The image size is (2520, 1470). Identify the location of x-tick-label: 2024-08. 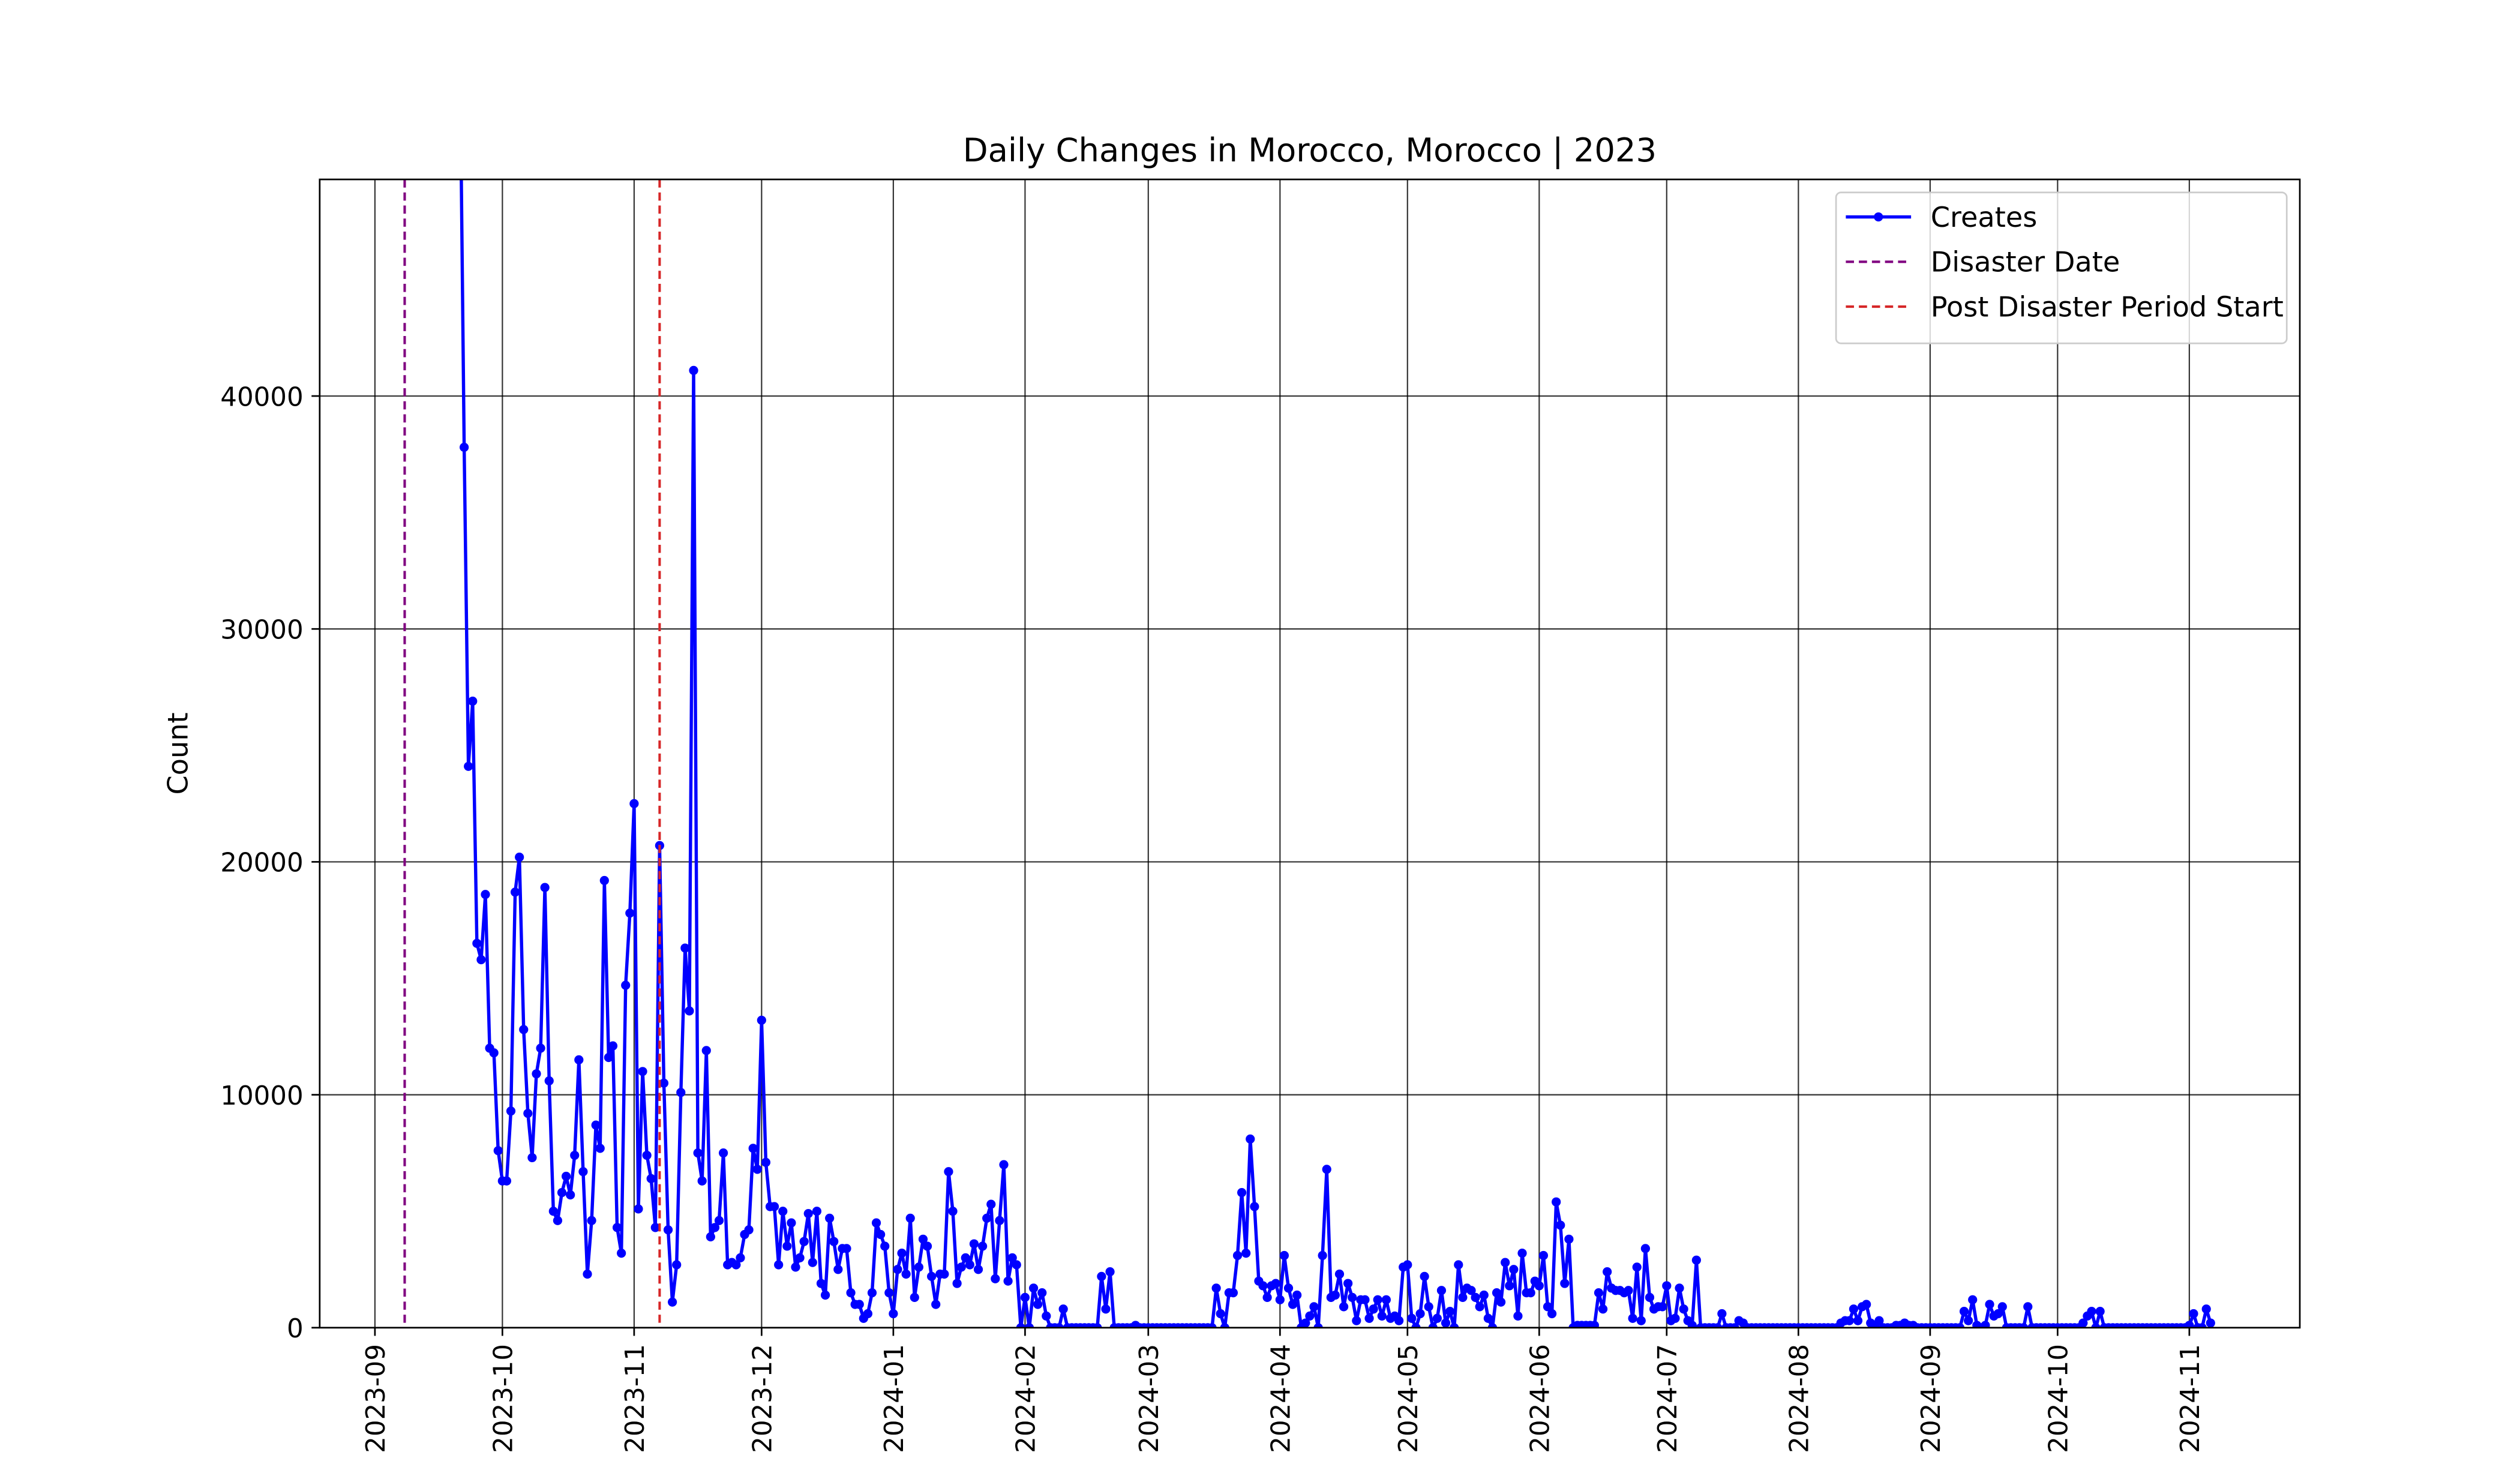
(1800, 1398).